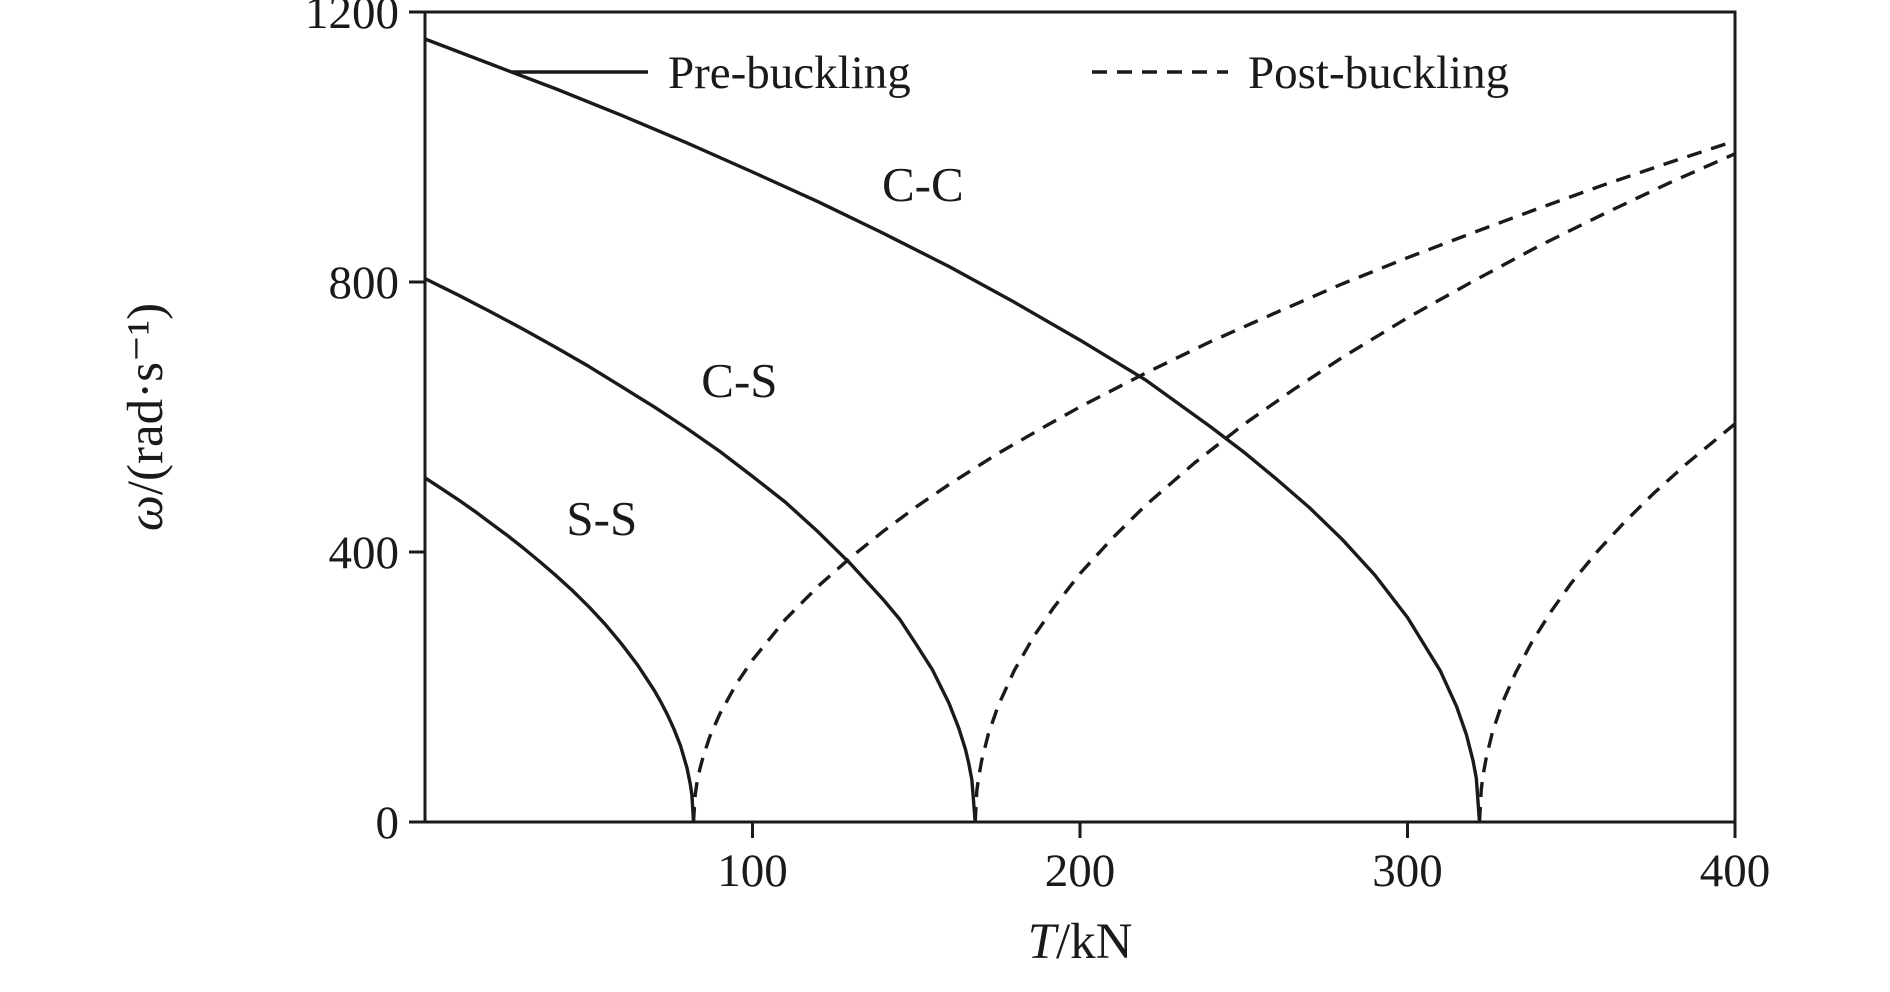  I want to click on x-axis-unit: /kN, so click(1094, 942).